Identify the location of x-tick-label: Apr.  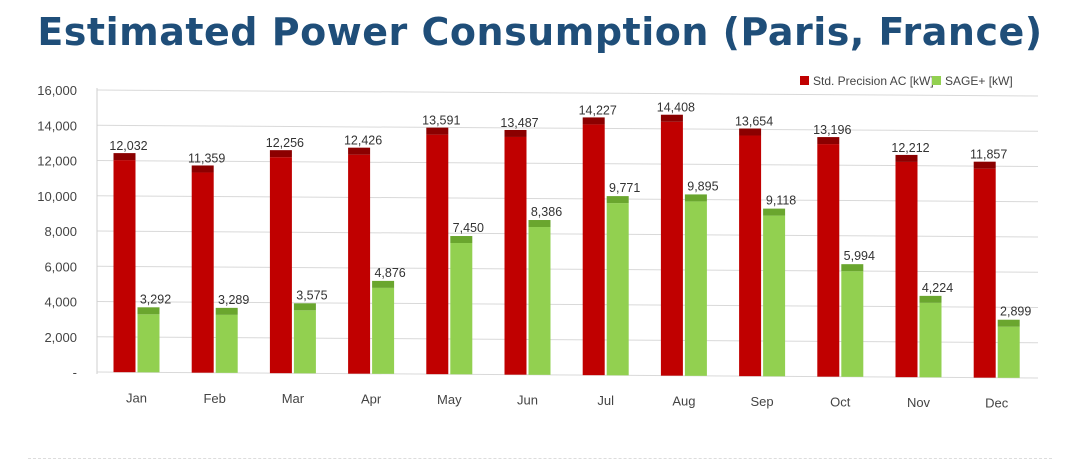
(371, 399).